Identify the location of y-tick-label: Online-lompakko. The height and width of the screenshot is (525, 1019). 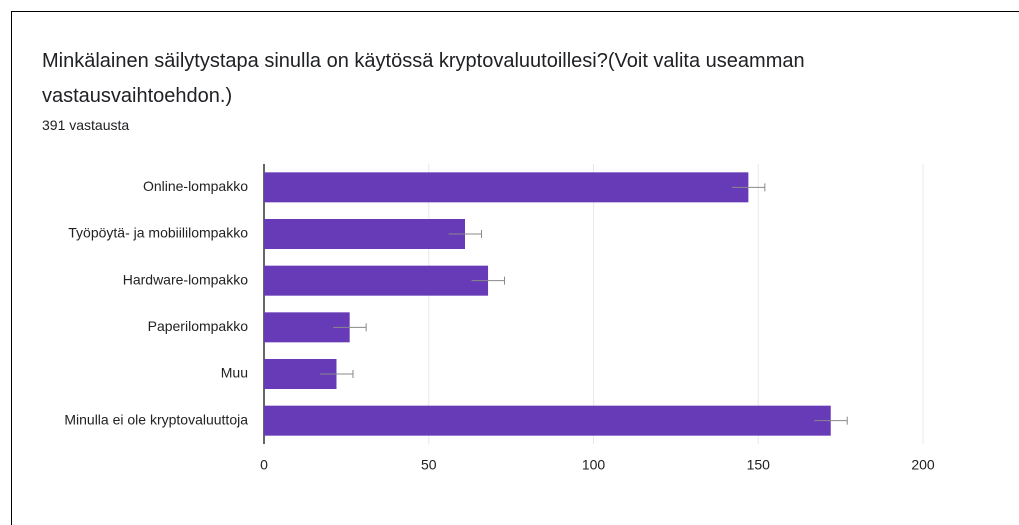
(195, 186).